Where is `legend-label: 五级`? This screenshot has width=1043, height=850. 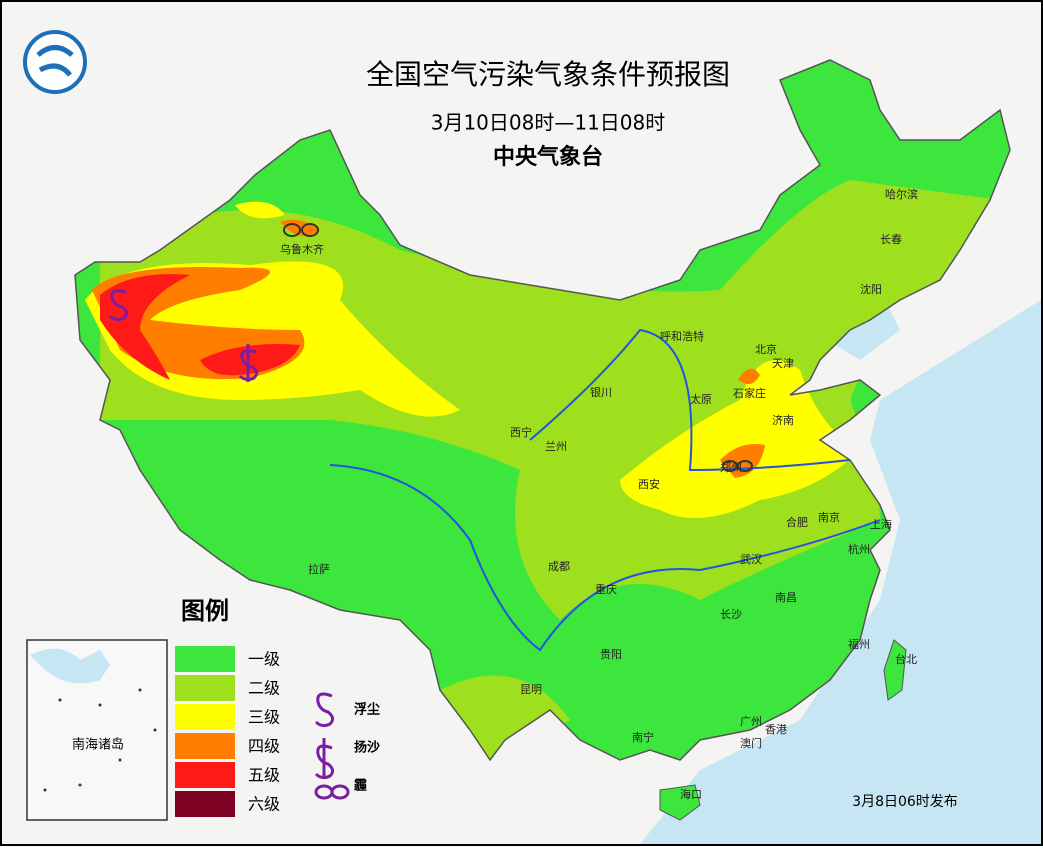 legend-label: 五级 is located at coordinates (264, 775).